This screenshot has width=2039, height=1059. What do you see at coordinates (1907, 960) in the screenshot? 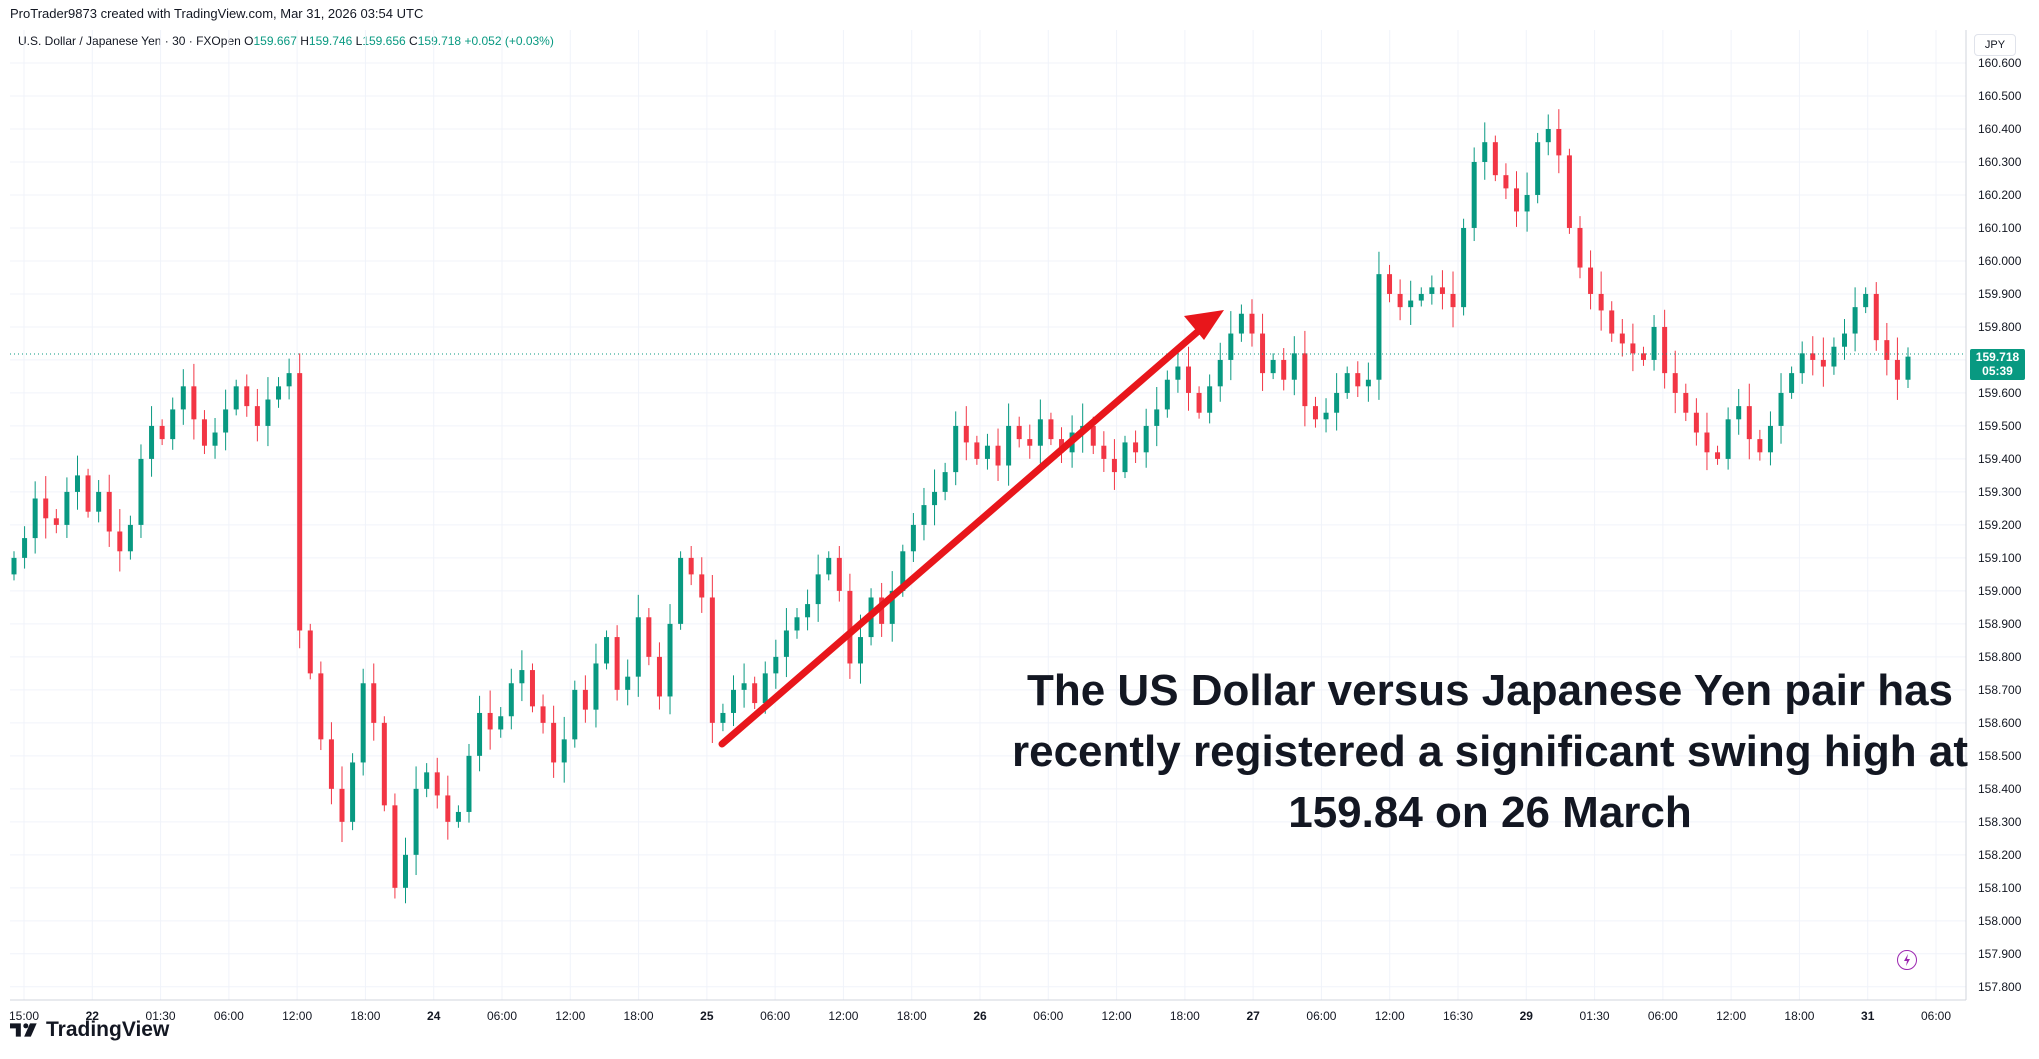
I see `lightning-icon` at bounding box center [1907, 960].